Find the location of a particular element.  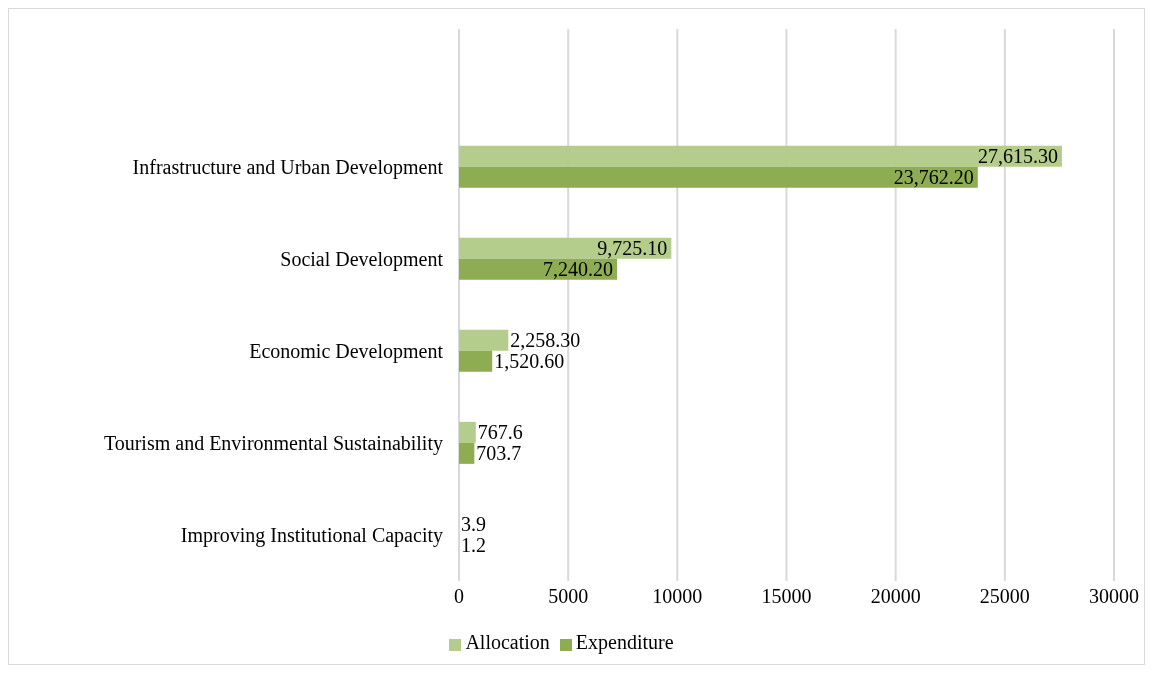

x-tick-label: 5000 is located at coordinates (568, 596).